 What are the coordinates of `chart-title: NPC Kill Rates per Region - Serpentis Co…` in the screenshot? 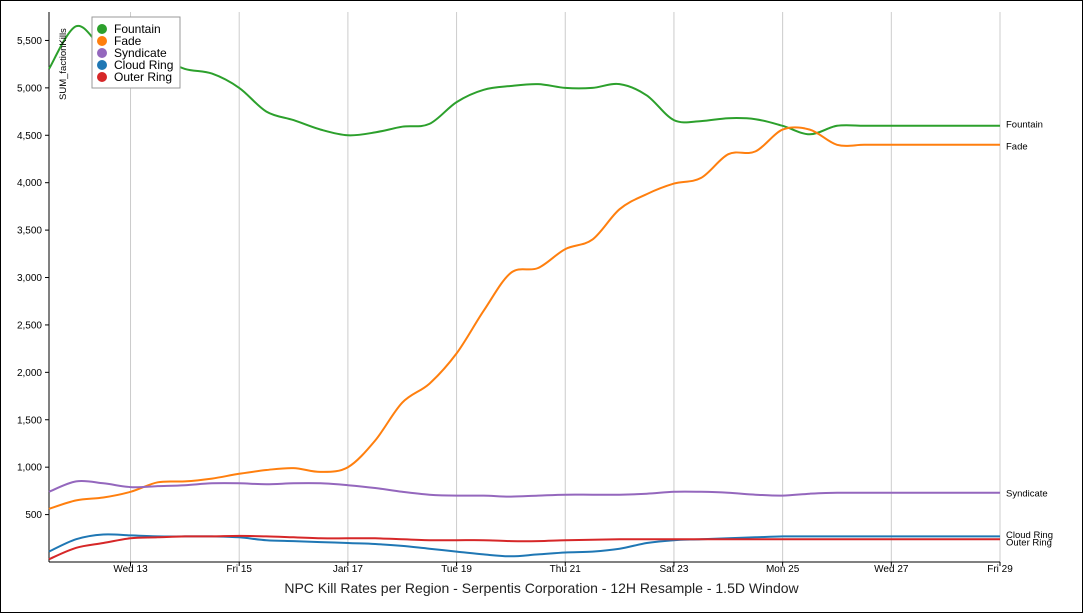 It's located at (541, 588).